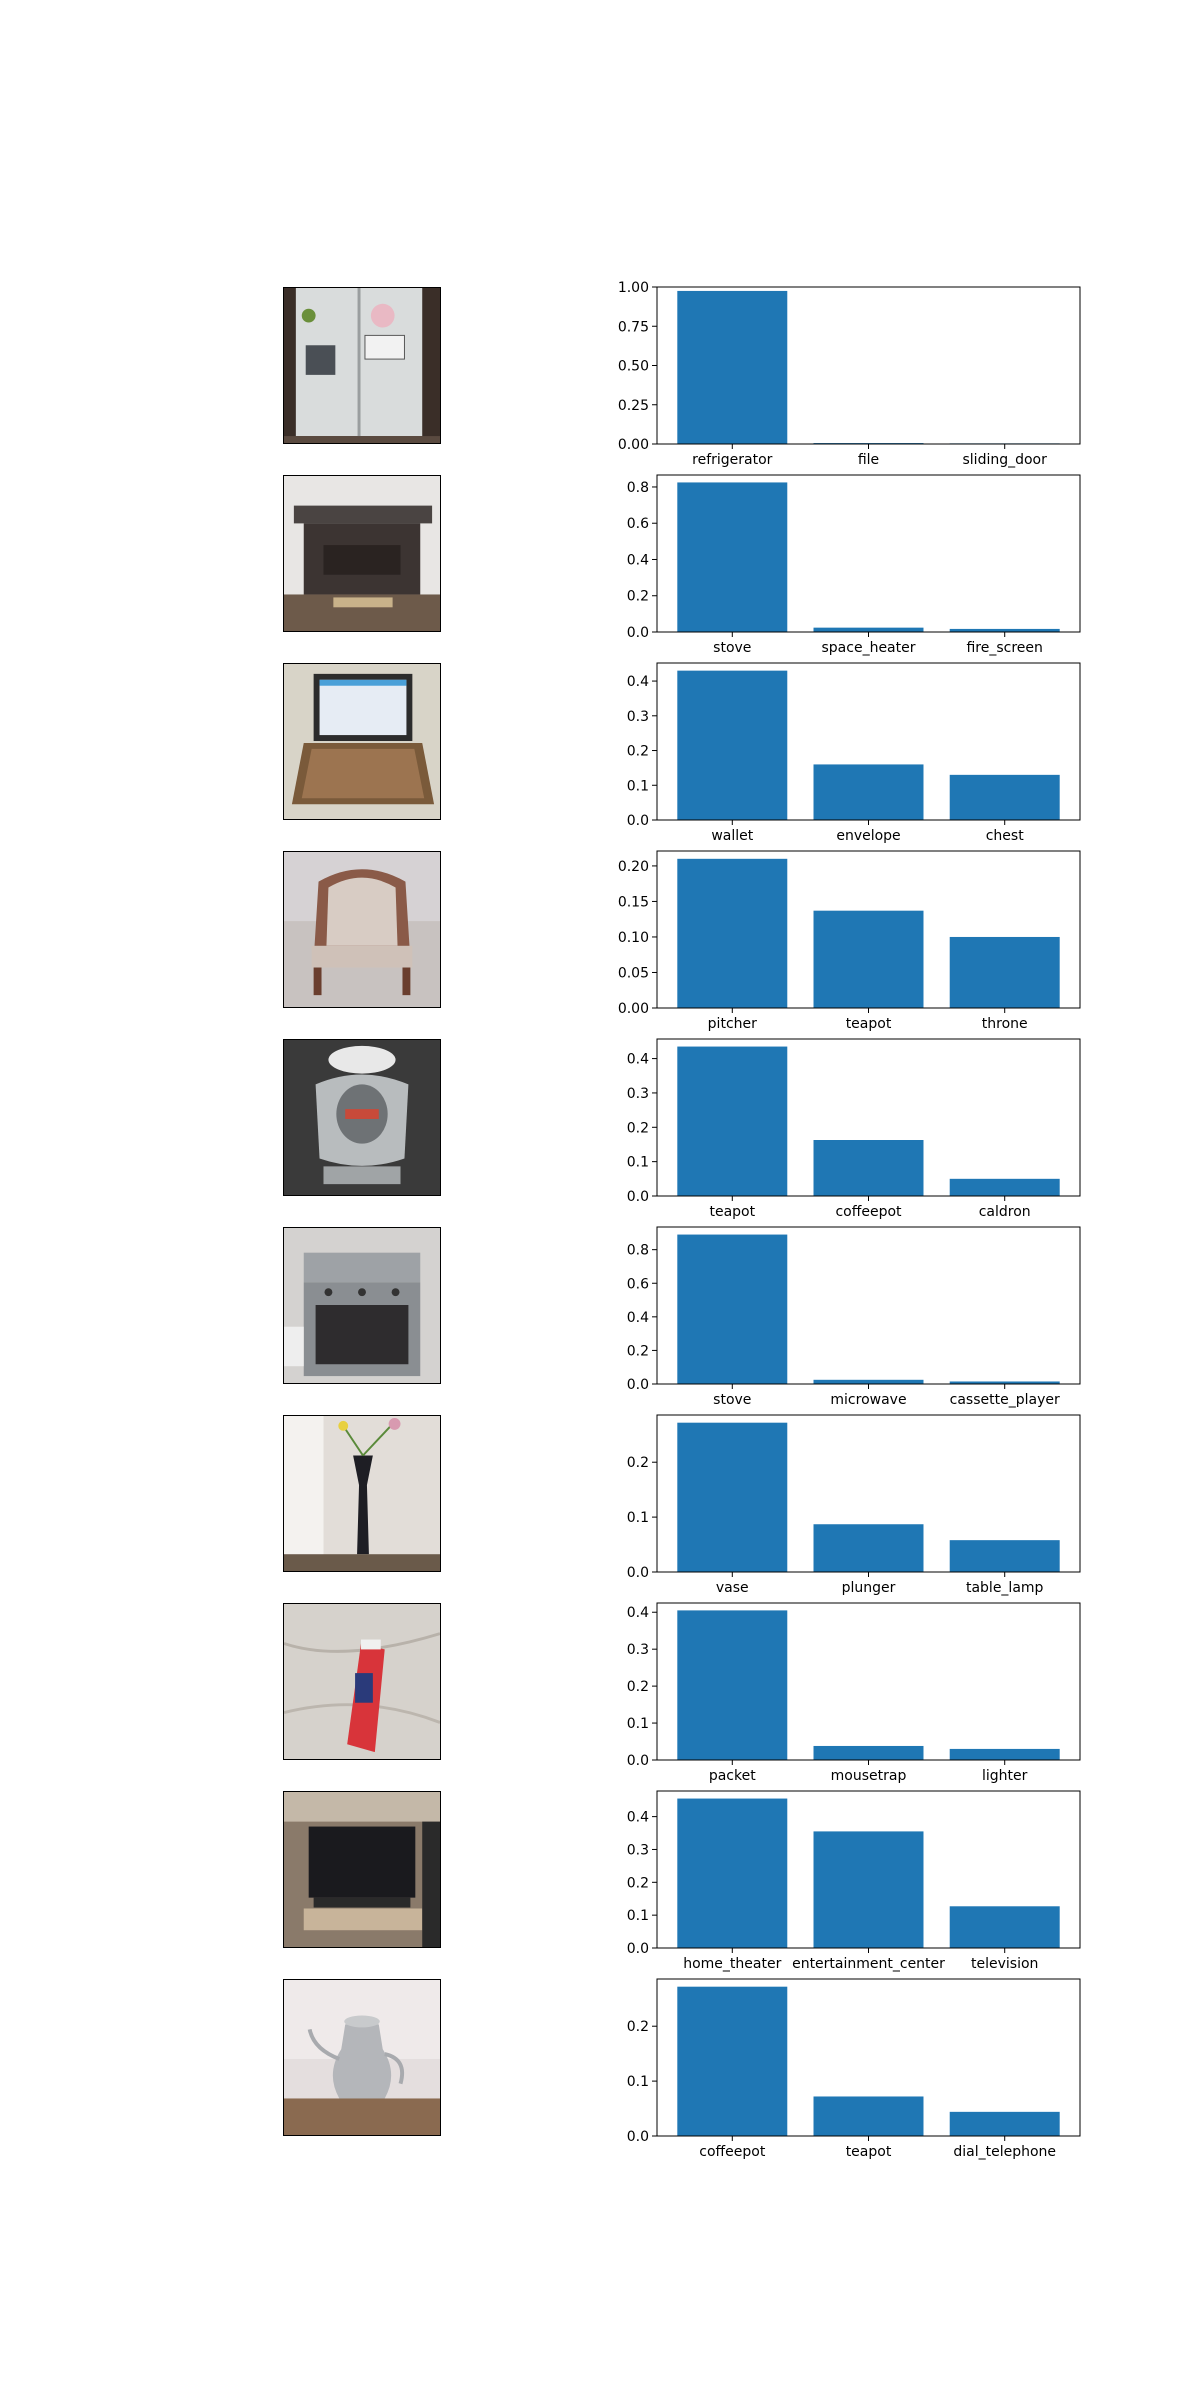  What do you see at coordinates (1004, 972) in the screenshot?
I see `bar-throne` at bounding box center [1004, 972].